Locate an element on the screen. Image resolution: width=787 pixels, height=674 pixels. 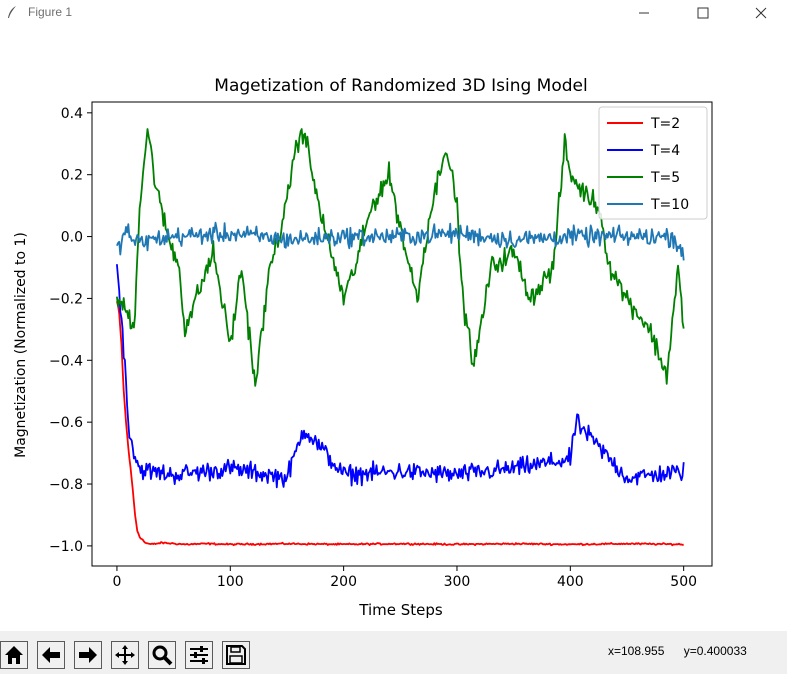
window-titlebar: Figure 1 is located at coordinates (393, 13).